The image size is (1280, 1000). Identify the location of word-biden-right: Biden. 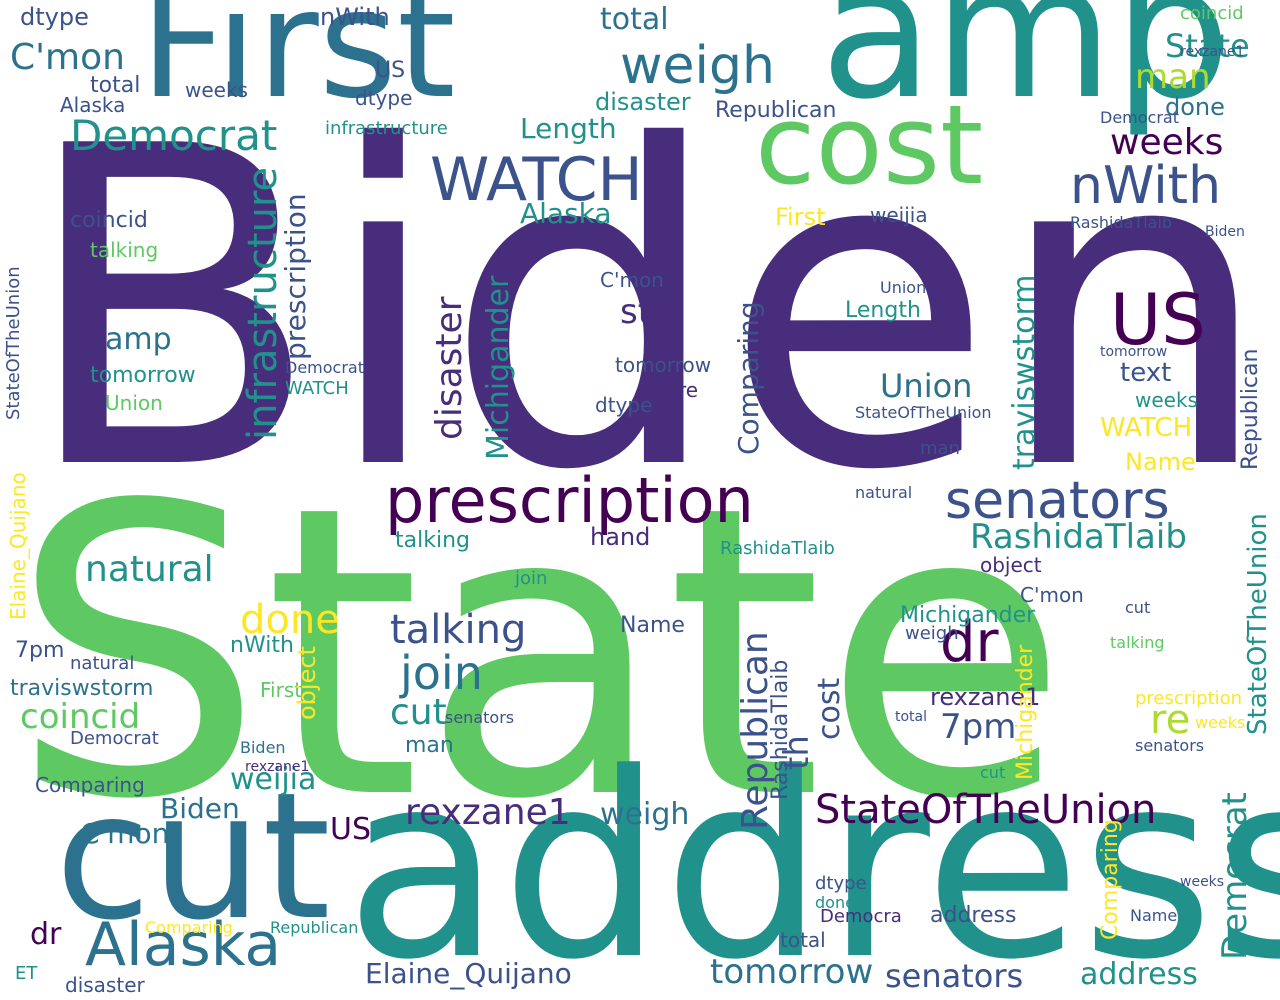
(1225, 232).